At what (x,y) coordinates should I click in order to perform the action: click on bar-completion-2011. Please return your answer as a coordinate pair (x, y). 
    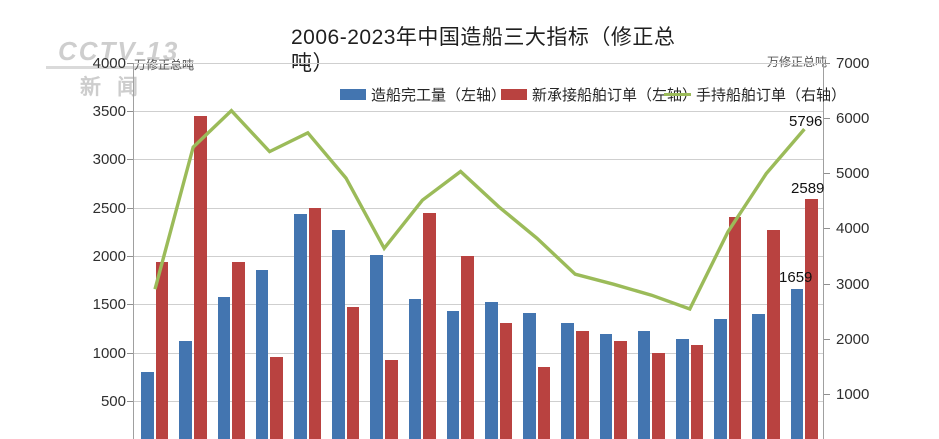
    Looking at the image, I should click on (338, 334).